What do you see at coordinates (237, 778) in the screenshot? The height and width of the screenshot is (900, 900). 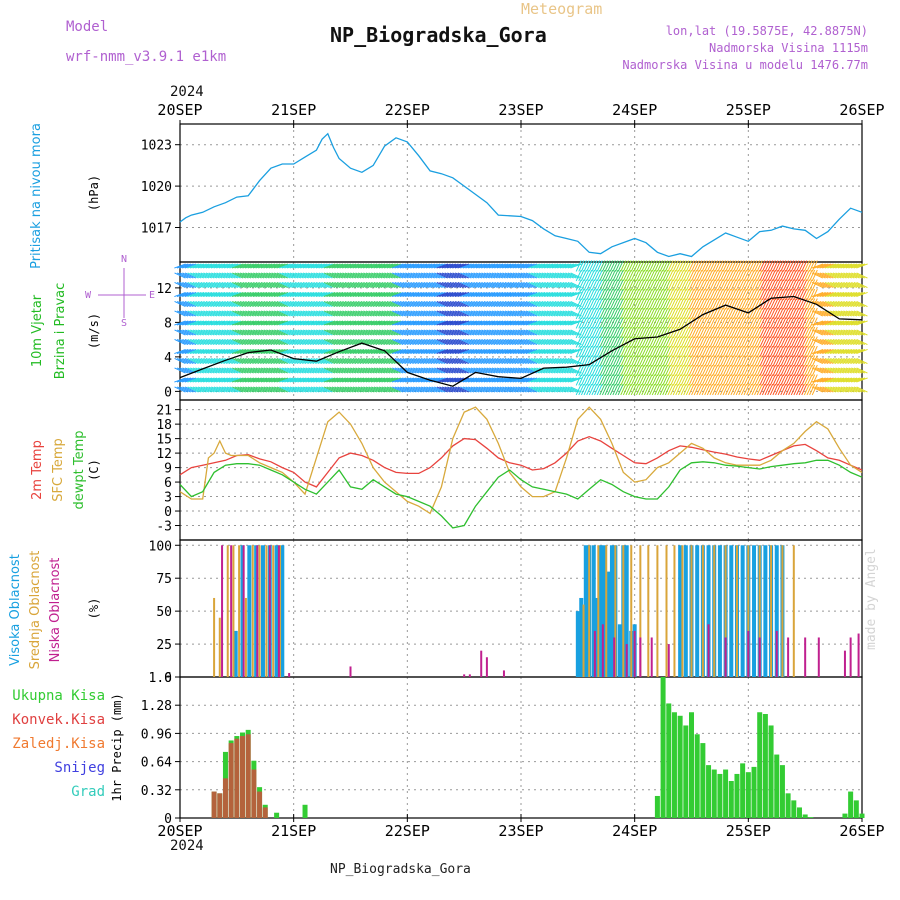 I see `precip-bar` at bounding box center [237, 778].